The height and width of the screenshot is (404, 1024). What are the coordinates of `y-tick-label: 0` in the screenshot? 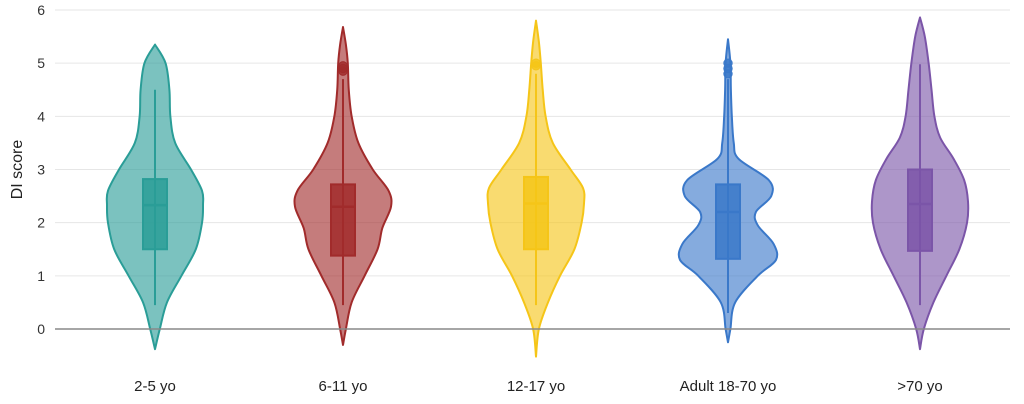 It's located at (41, 329).